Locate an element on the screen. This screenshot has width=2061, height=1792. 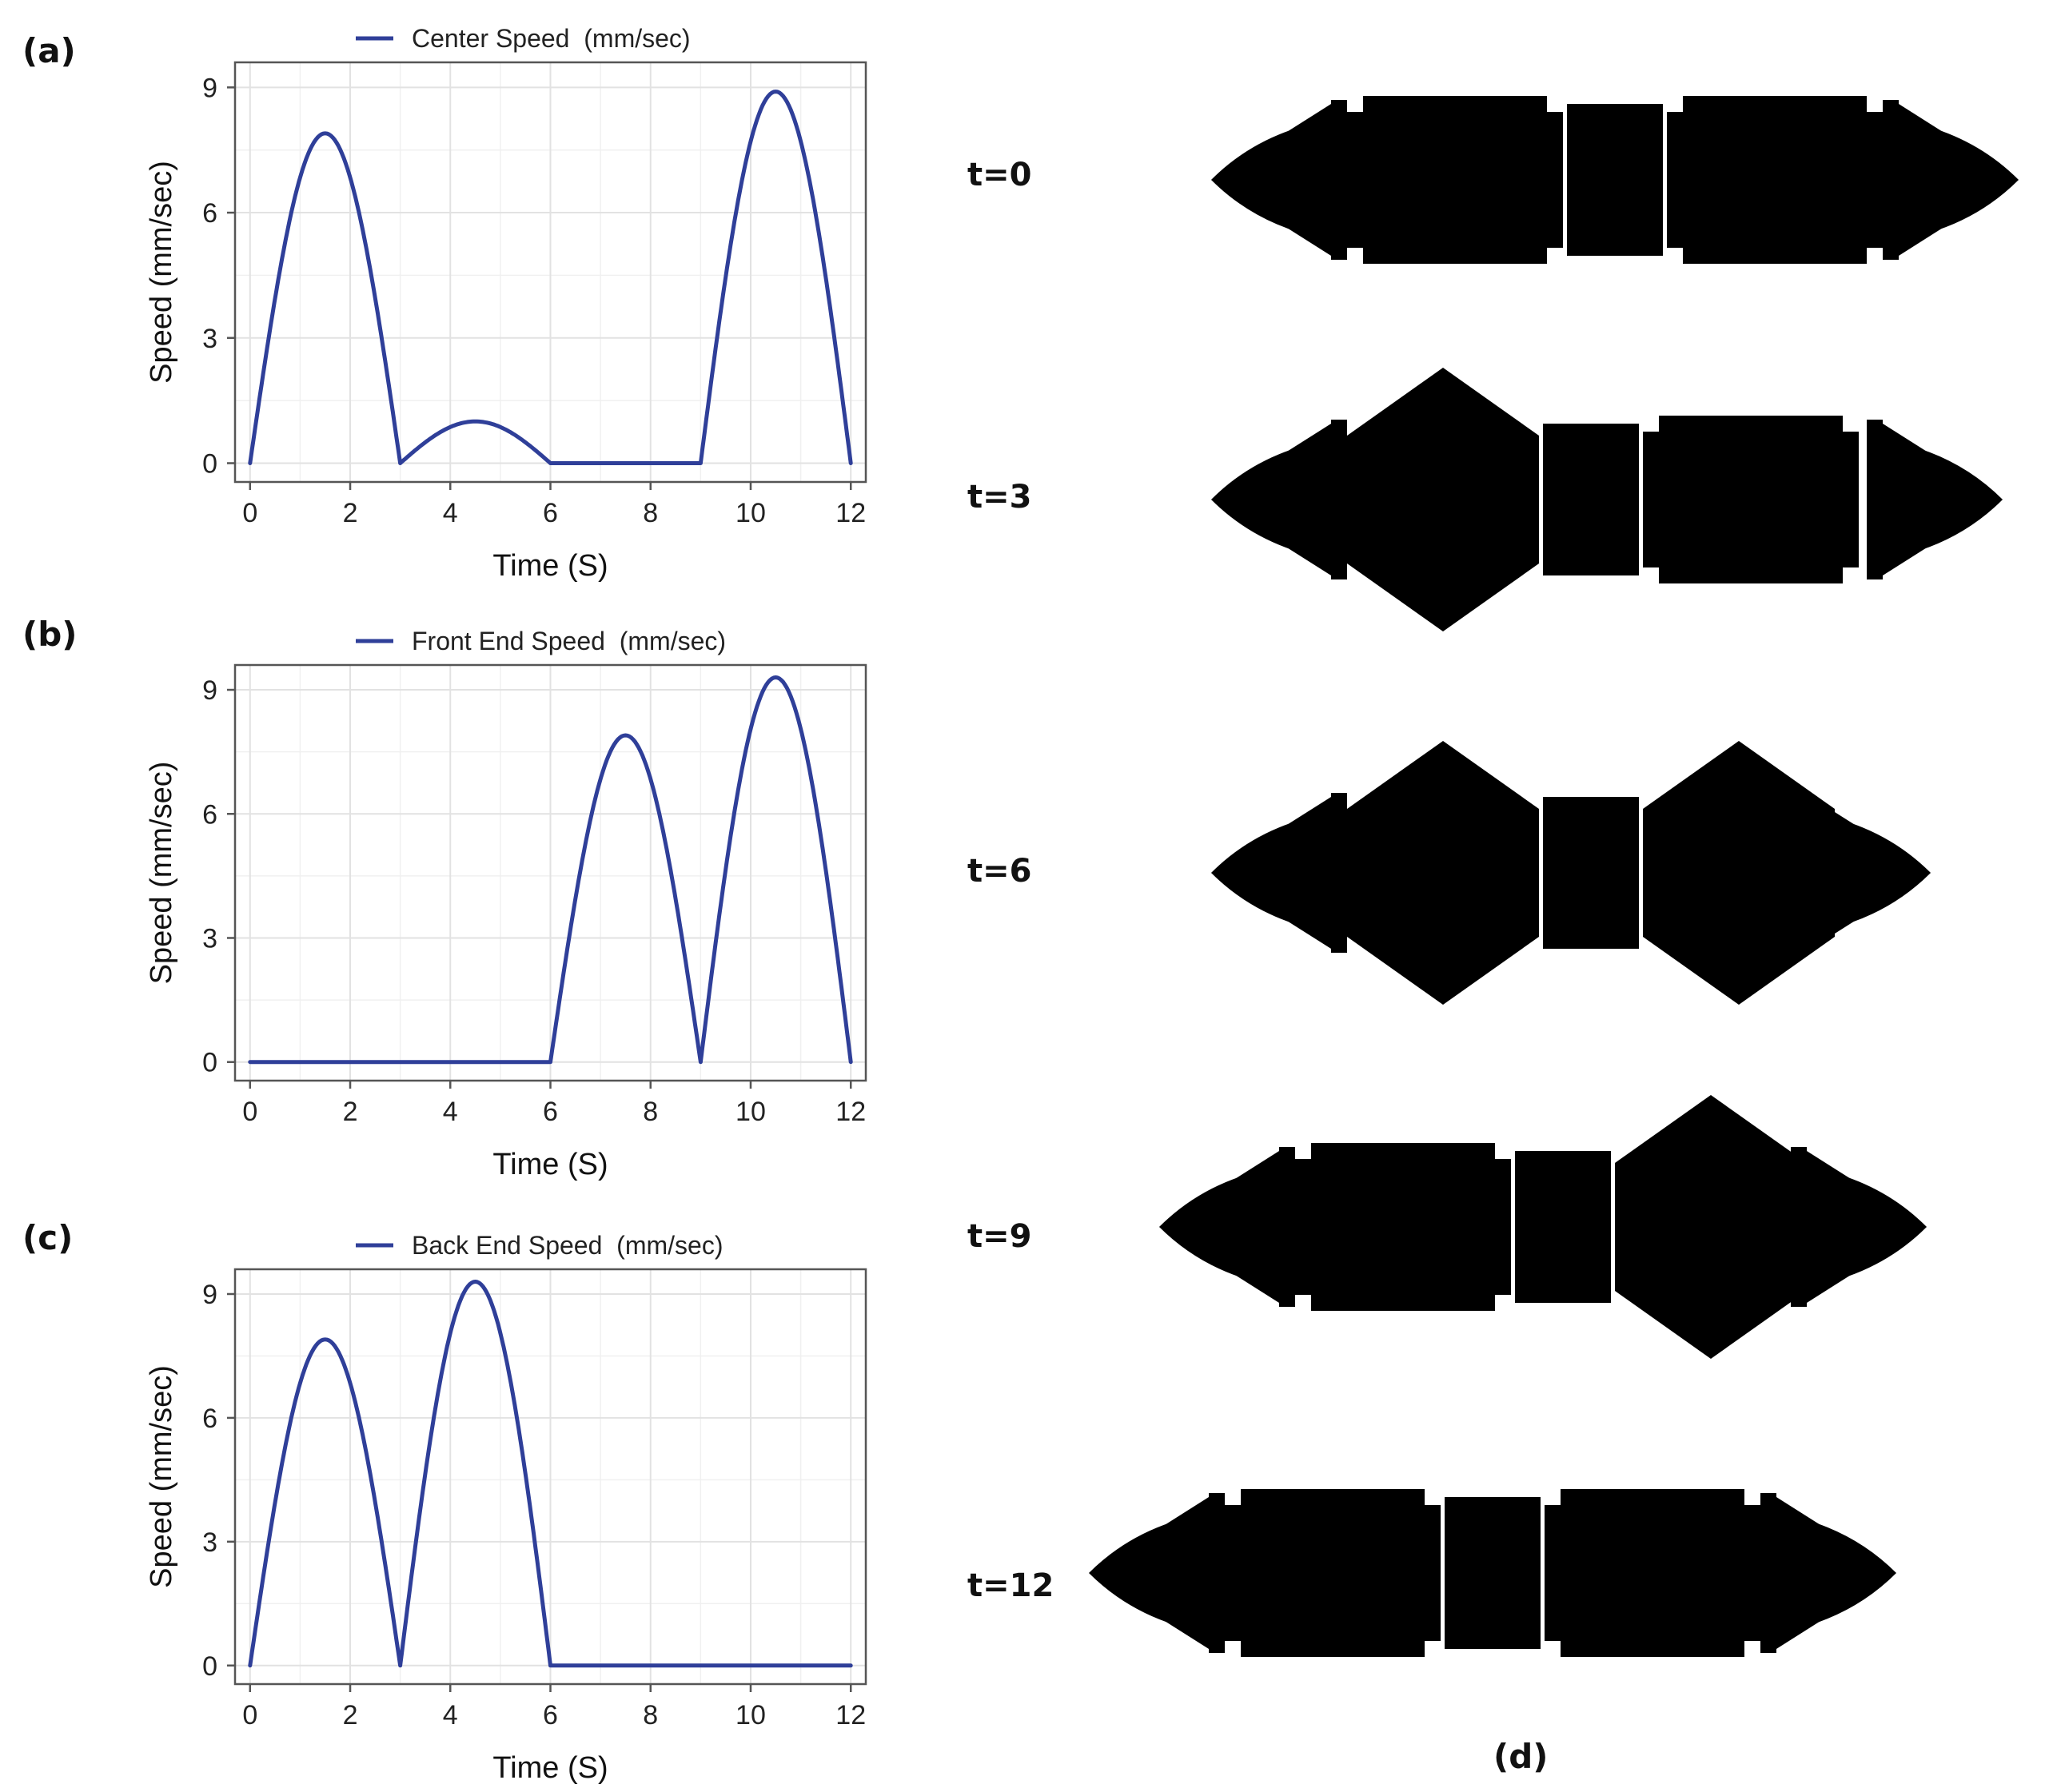
panel-label-c: (c) is located at coordinates (47, 1237).